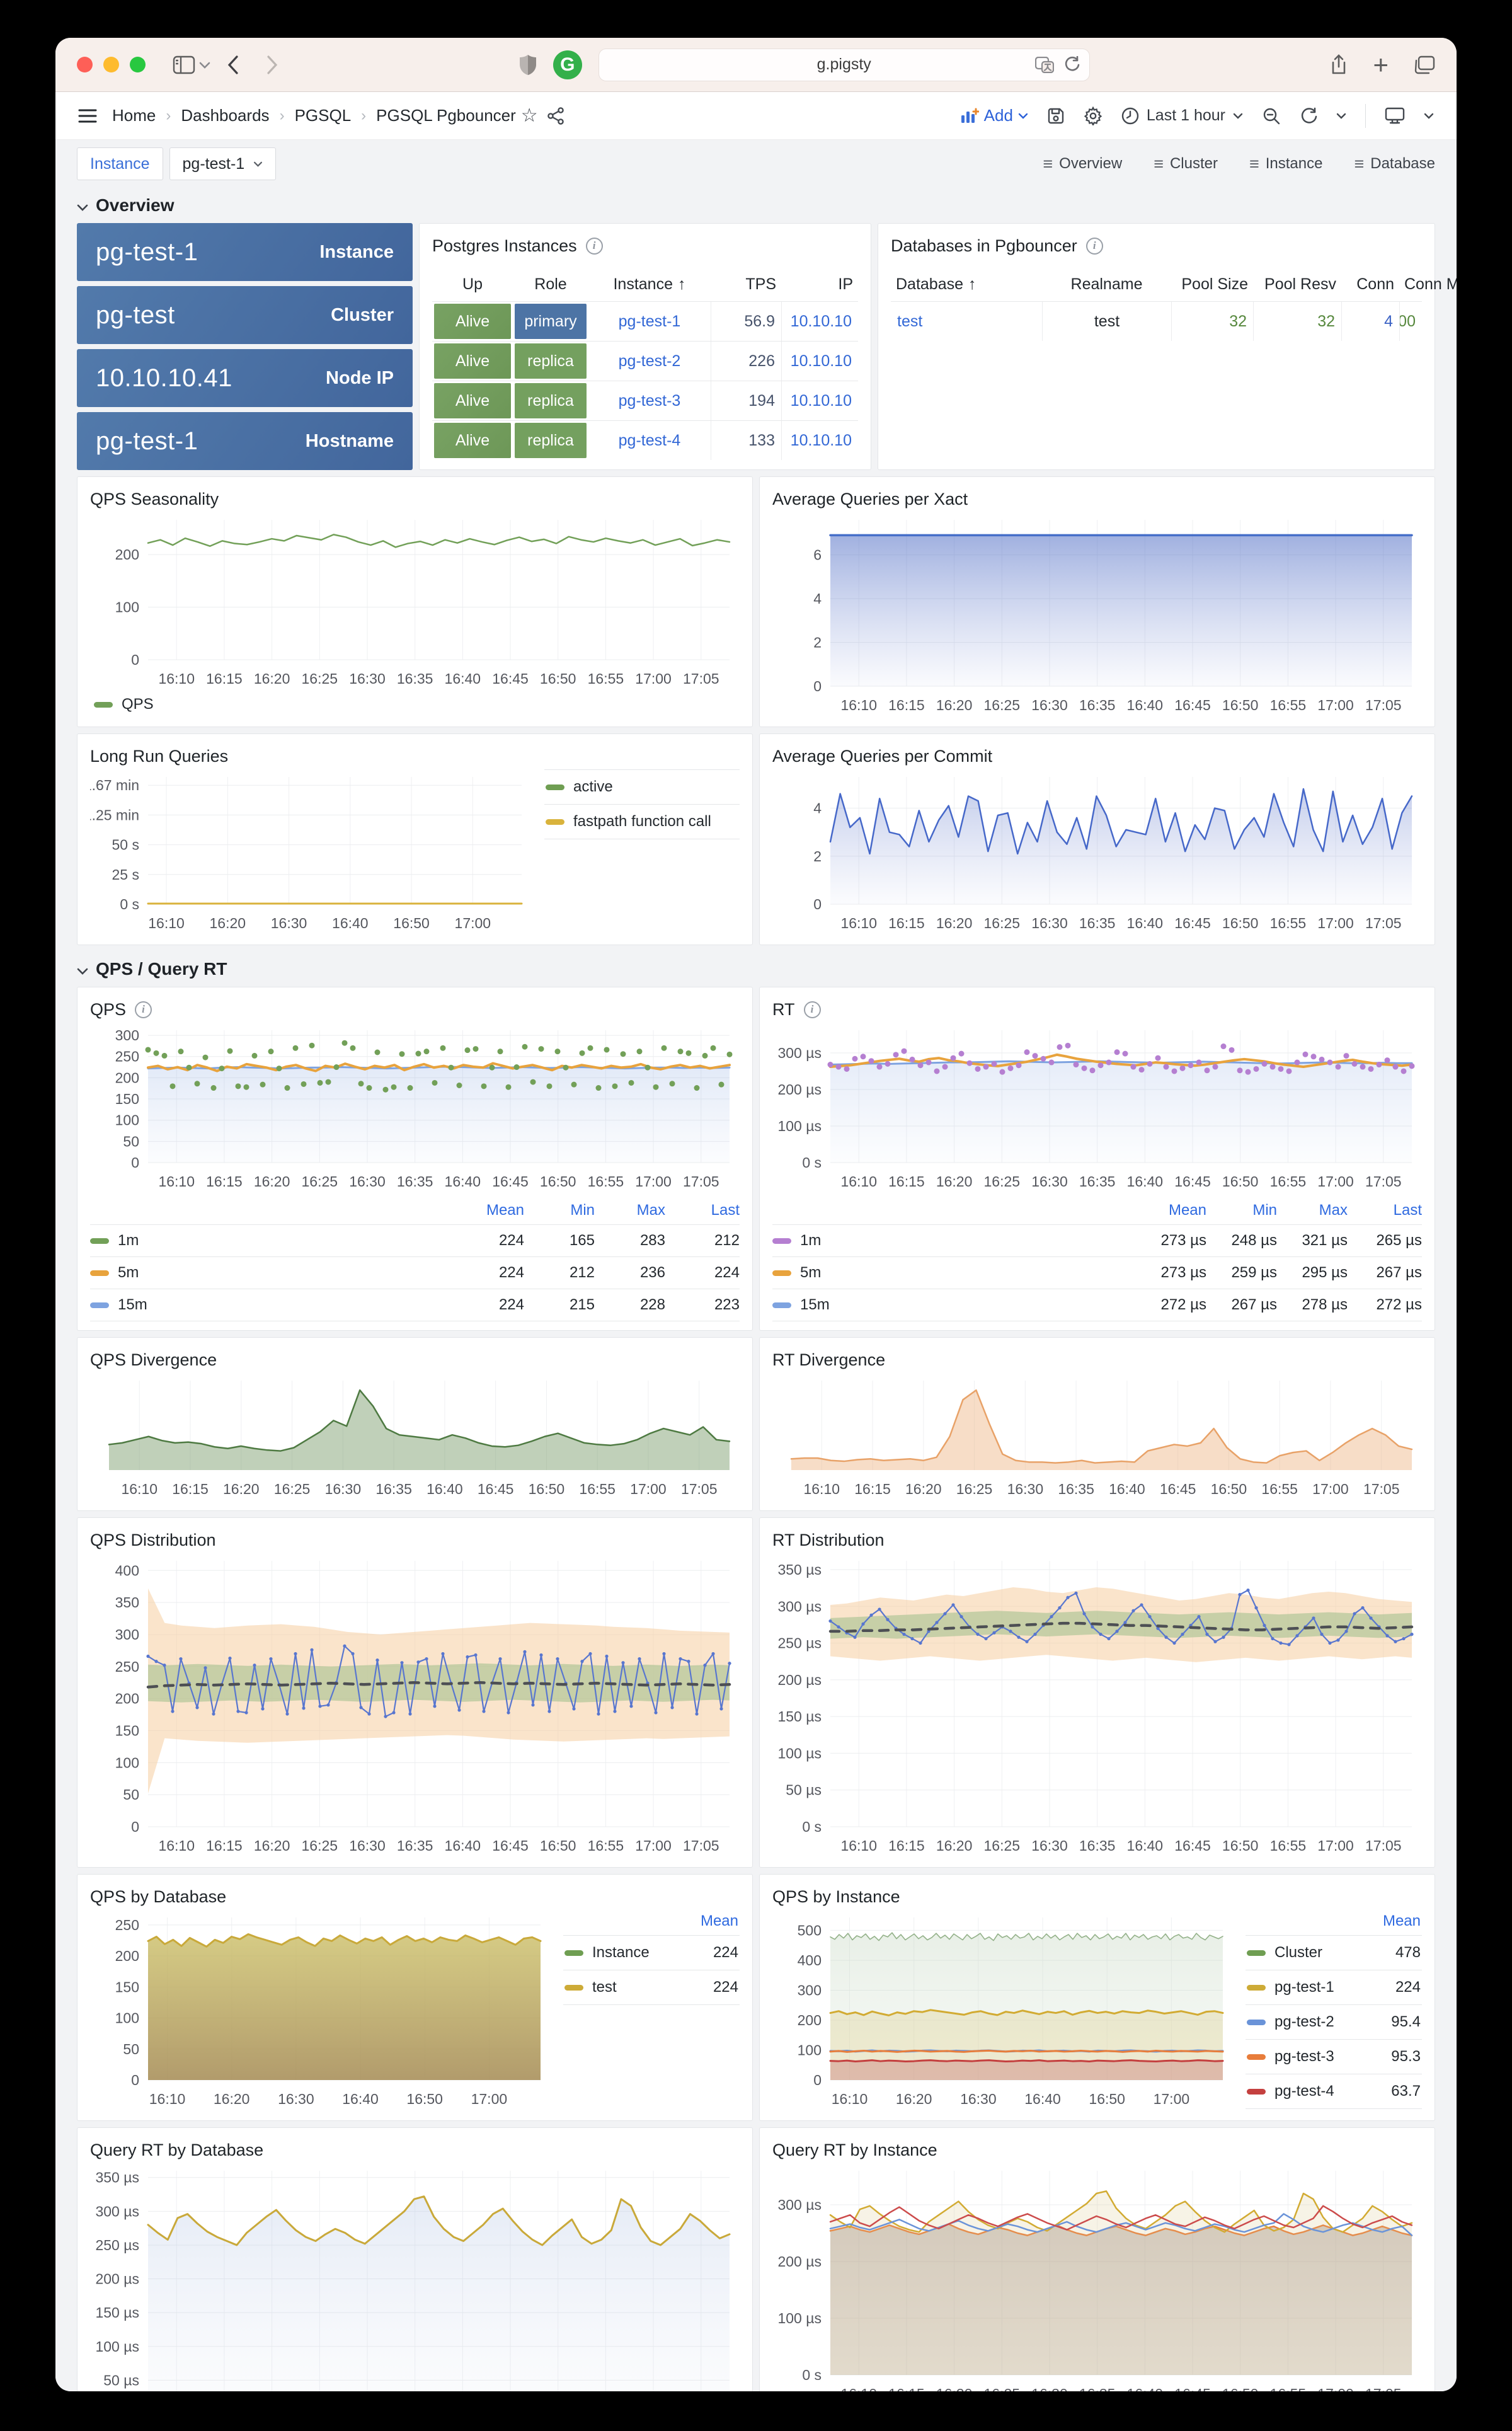 The height and width of the screenshot is (2431, 1512). What do you see at coordinates (1182, 115) in the screenshot?
I see `time-range-picker: Last 1 hour` at bounding box center [1182, 115].